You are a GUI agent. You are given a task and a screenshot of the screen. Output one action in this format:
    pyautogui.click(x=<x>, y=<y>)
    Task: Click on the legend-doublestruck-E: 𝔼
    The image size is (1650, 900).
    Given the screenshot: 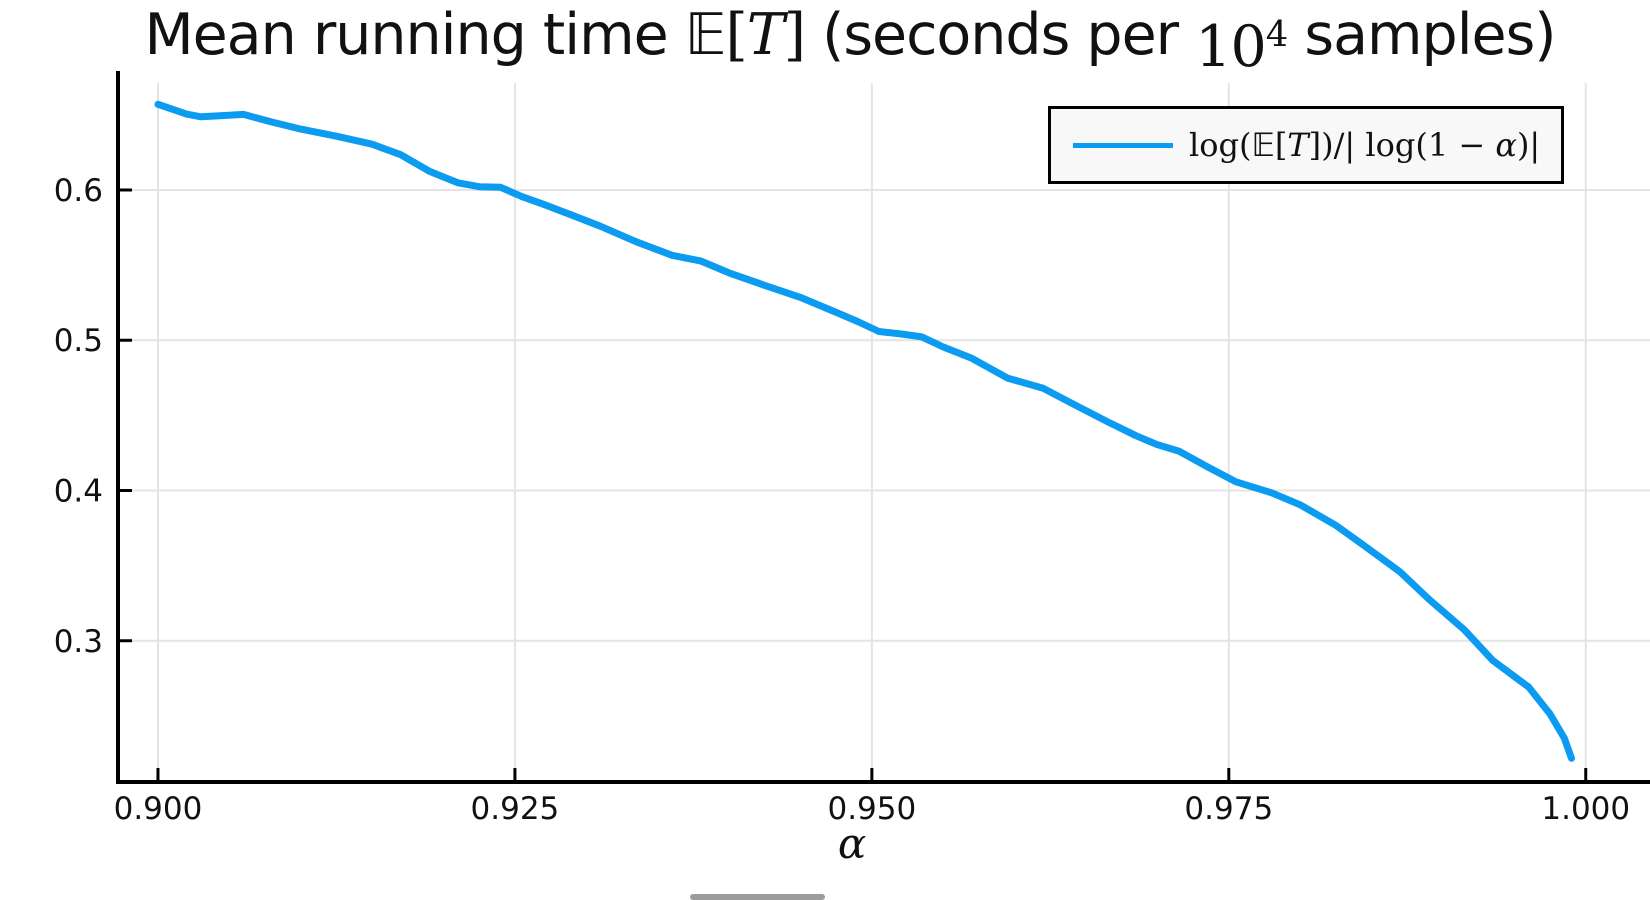 What is the action you would take?
    pyautogui.click(x=1263, y=145)
    